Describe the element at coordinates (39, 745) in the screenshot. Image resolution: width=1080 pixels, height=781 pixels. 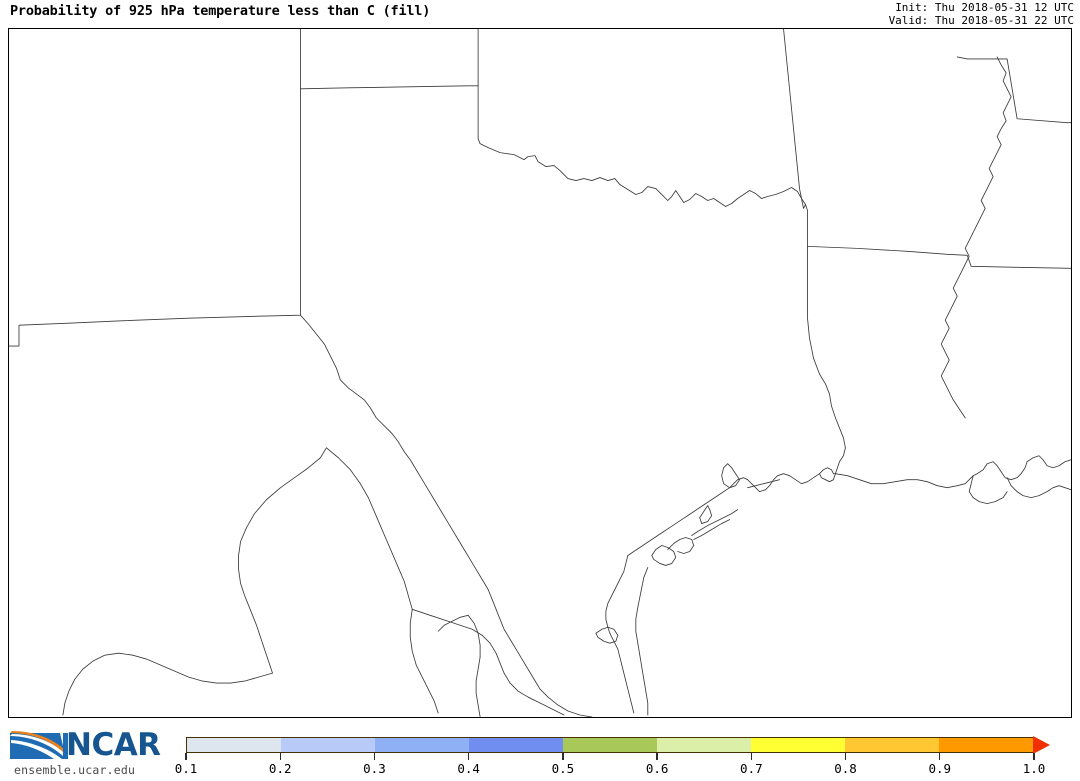
I see `ncar-logo-mark` at that location.